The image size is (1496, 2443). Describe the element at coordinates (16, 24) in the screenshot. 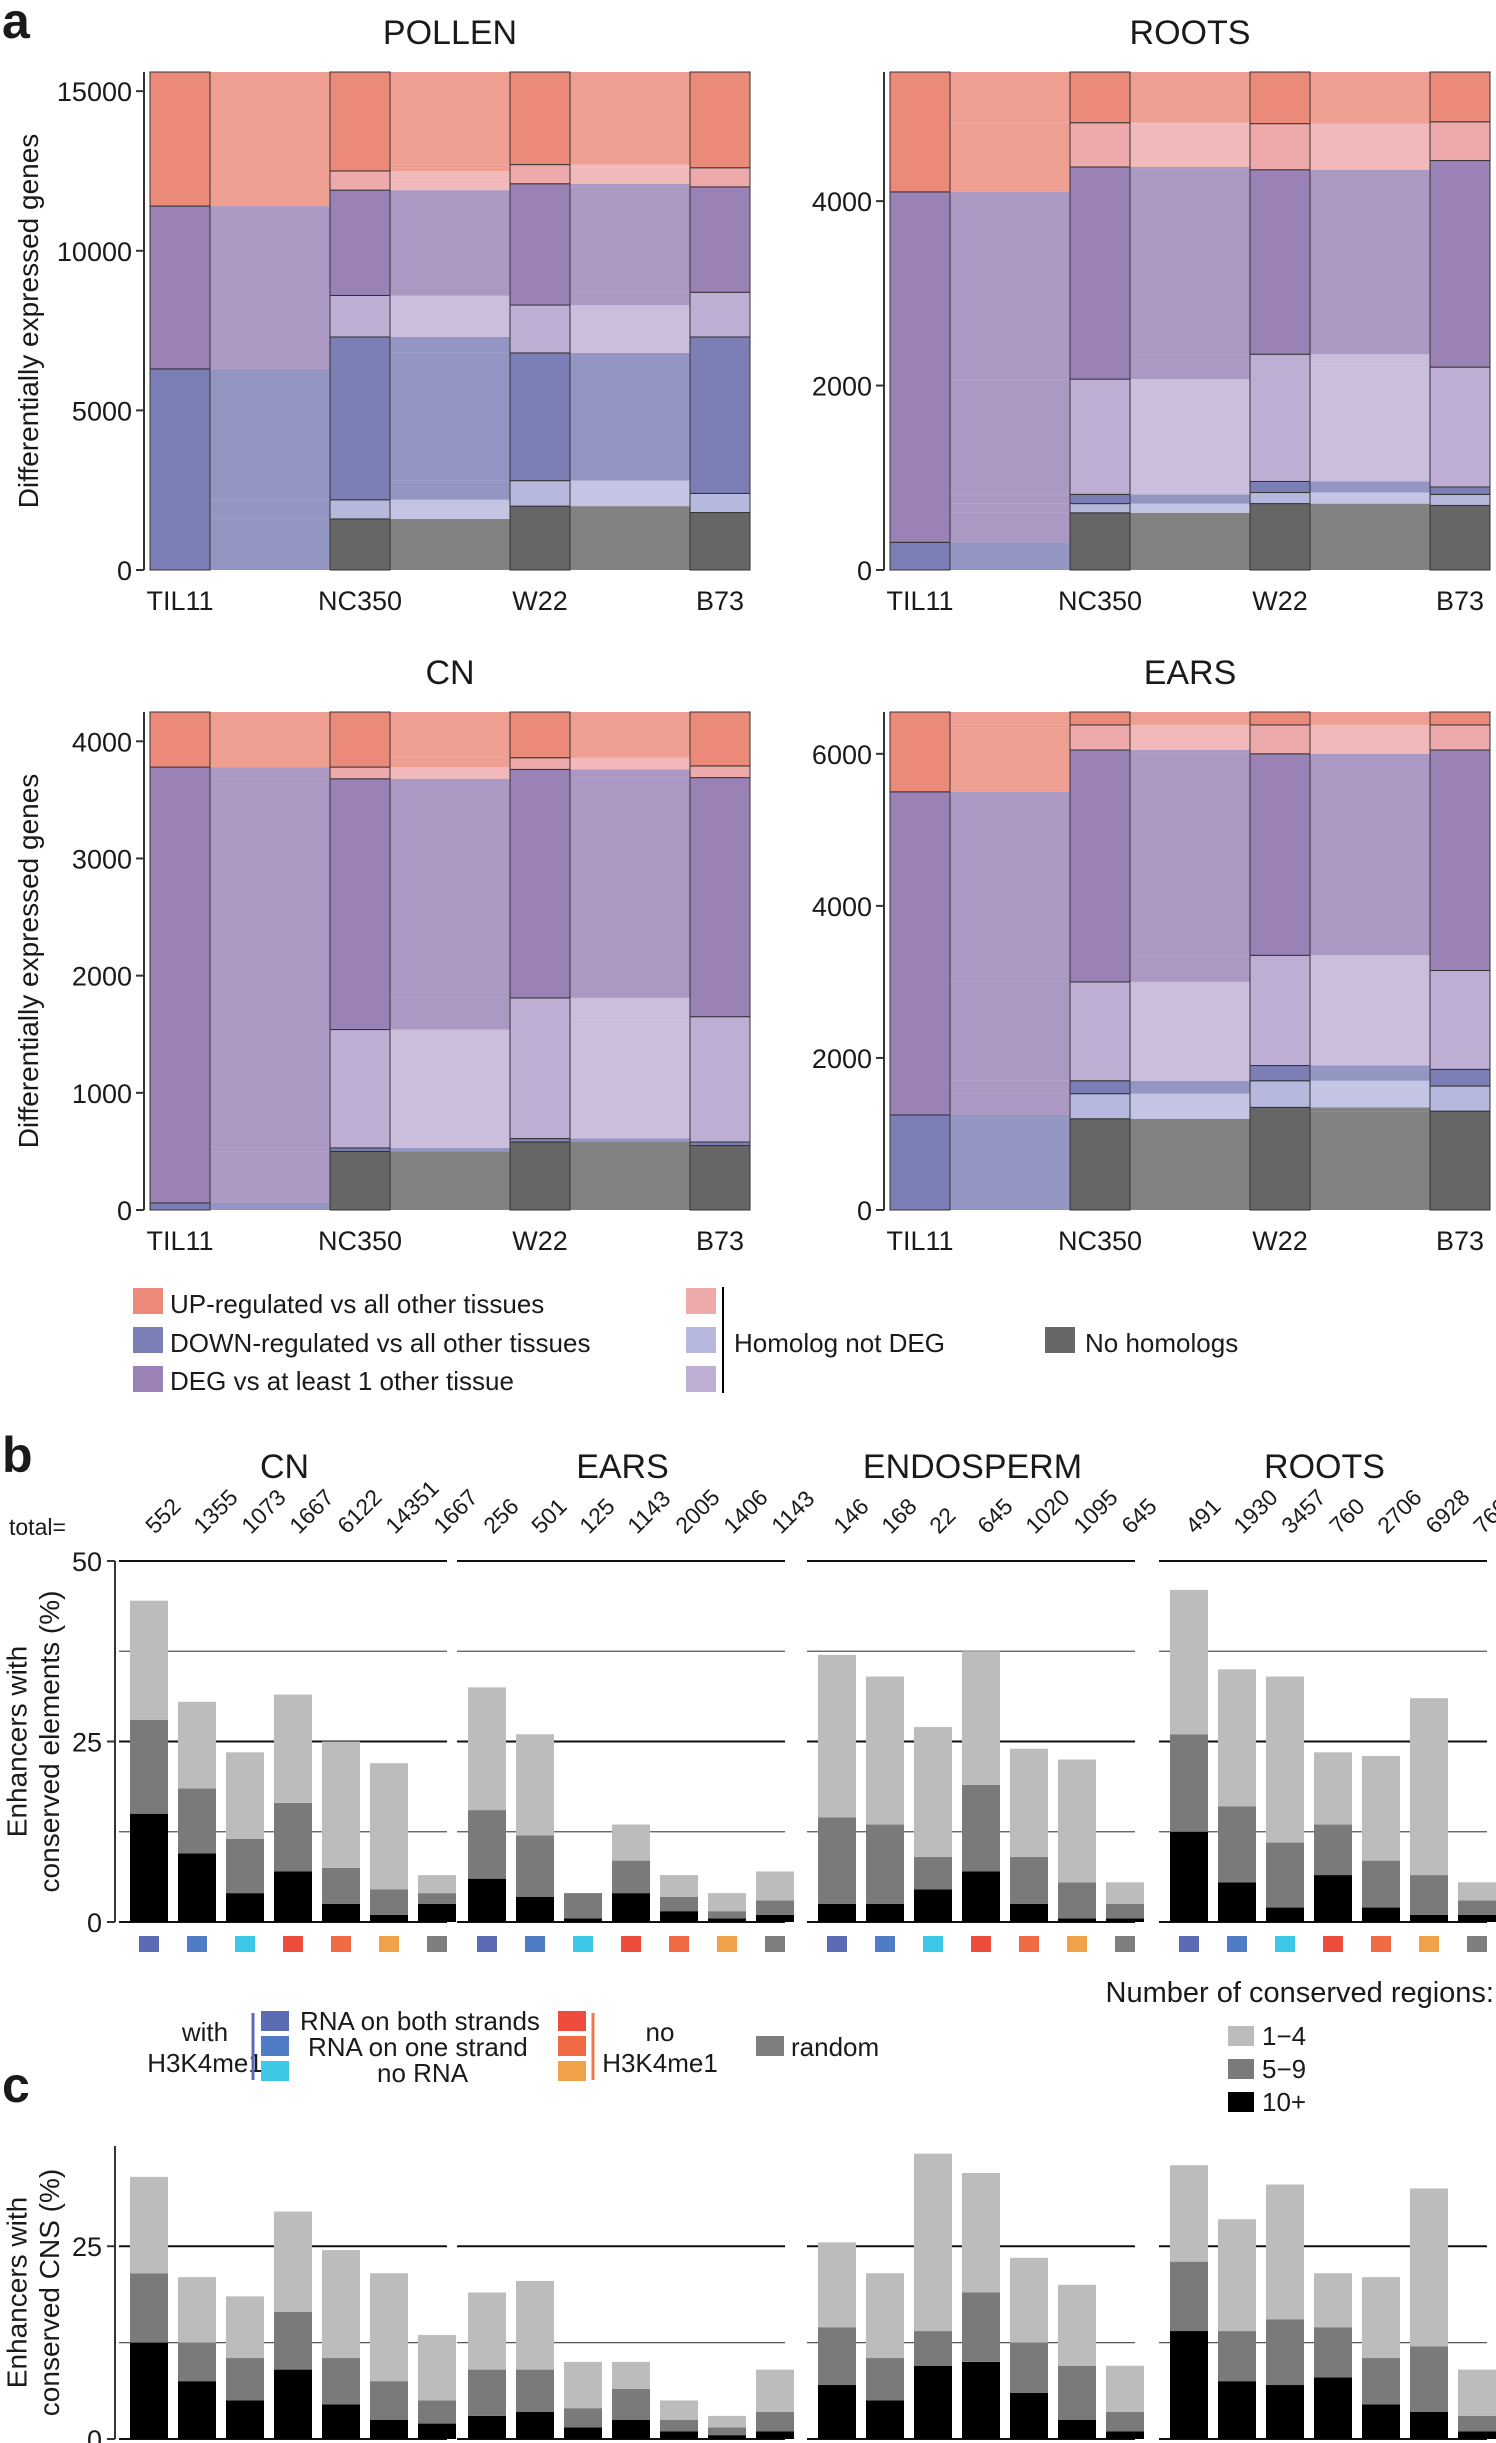

I see `panel-label-a: a` at that location.